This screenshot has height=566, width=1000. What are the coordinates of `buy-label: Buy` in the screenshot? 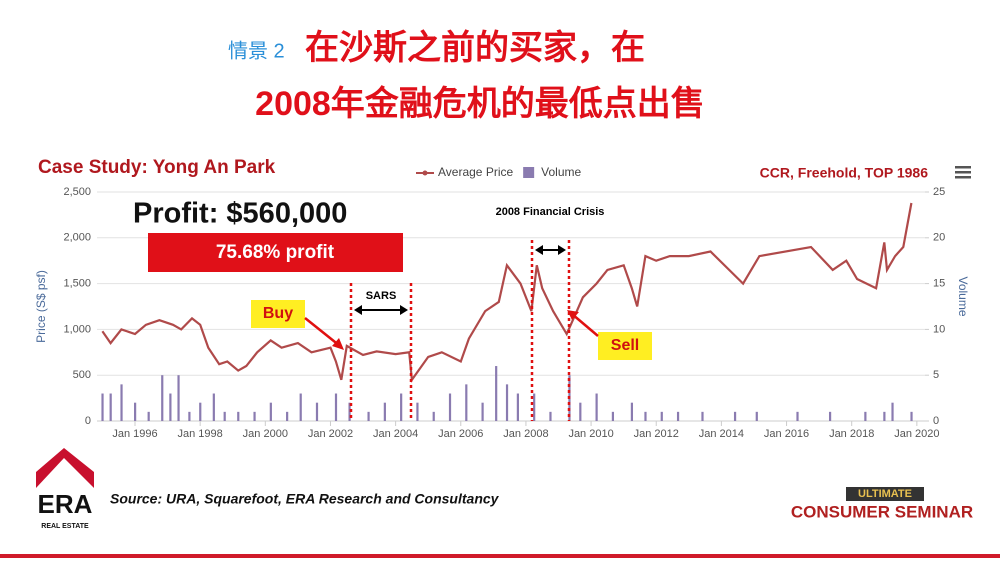 It's located at (278, 313).